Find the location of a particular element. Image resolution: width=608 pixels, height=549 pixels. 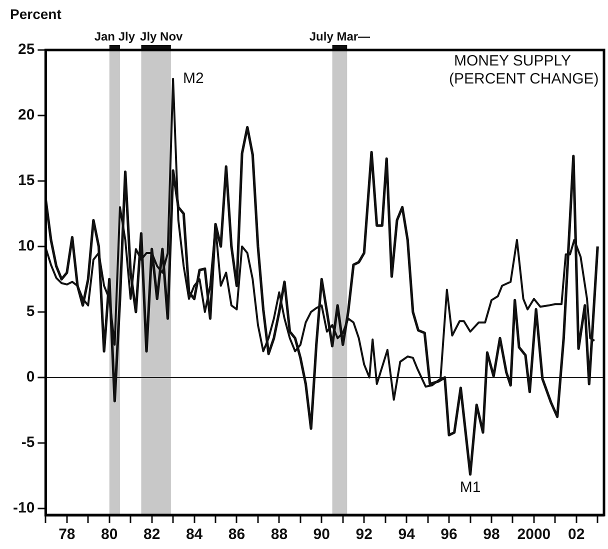

band-label: Jly Nov is located at coordinates (162, 36).